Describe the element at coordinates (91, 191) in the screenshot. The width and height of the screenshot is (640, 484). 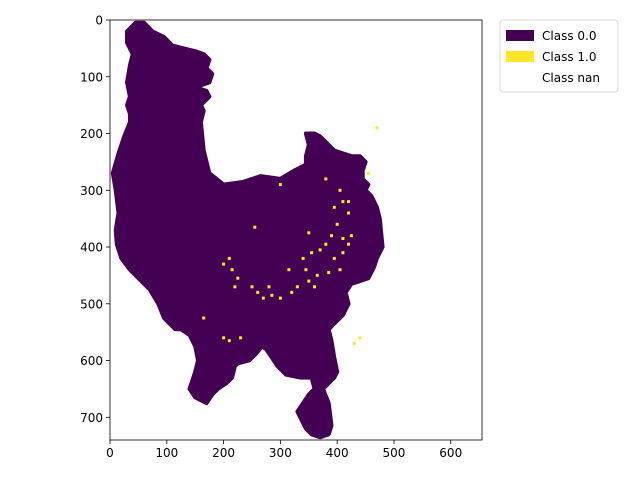
I see `y-tick-label-300: 300` at that location.